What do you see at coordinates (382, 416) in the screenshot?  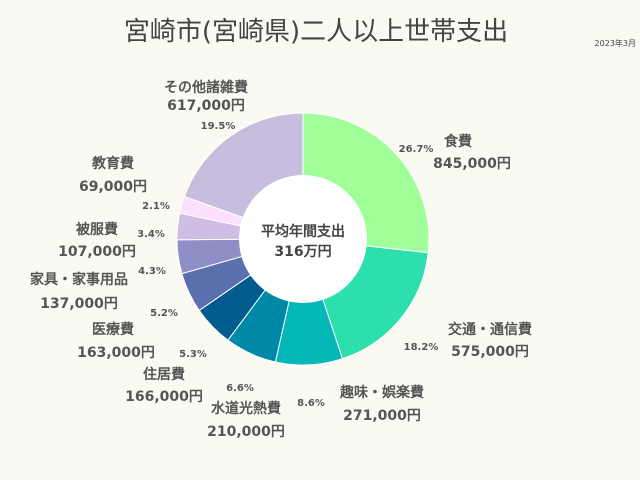 I see `slice-label-value: 271,000円` at bounding box center [382, 416].